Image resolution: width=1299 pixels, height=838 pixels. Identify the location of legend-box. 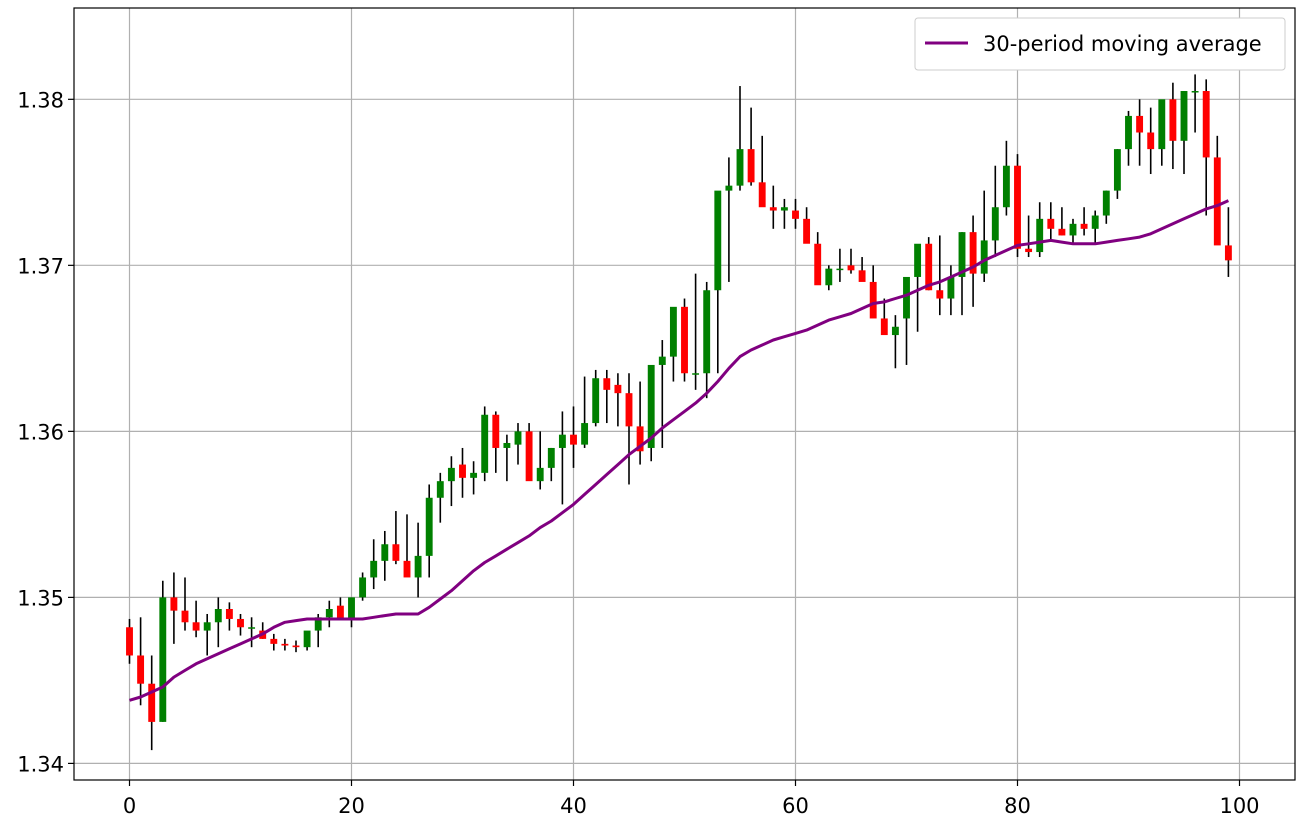
(1100, 44).